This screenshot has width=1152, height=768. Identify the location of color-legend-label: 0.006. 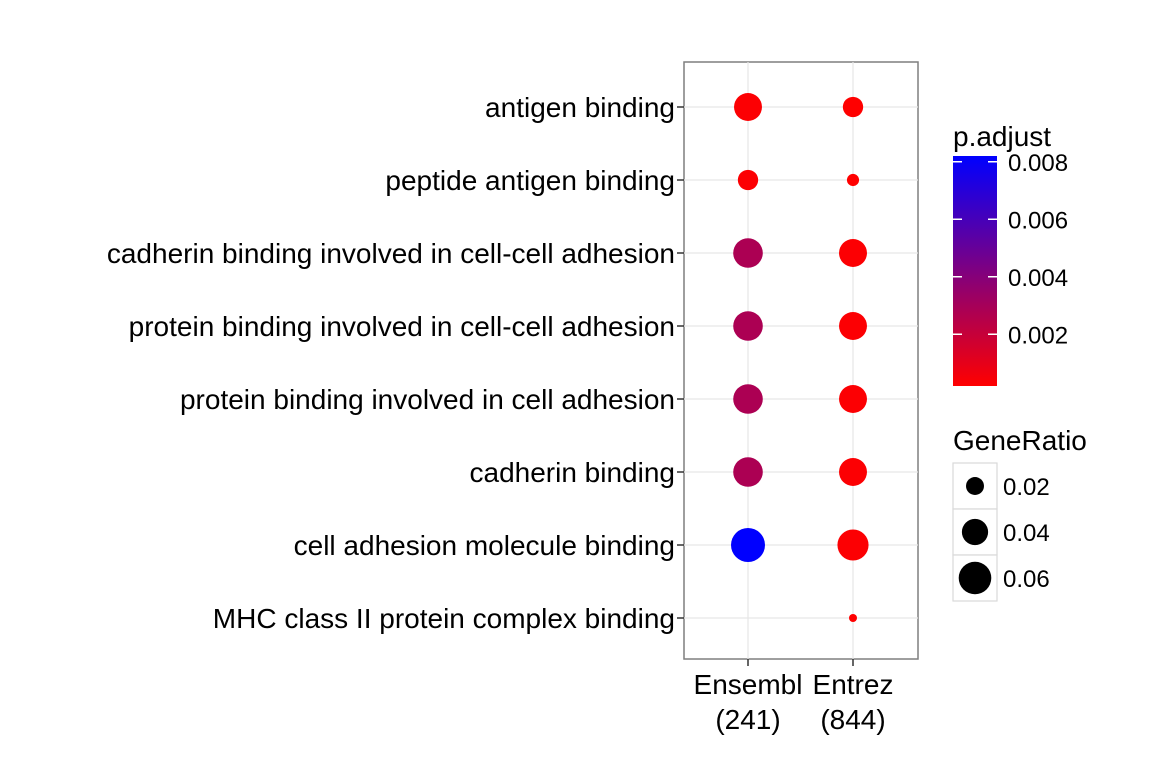
(1038, 220).